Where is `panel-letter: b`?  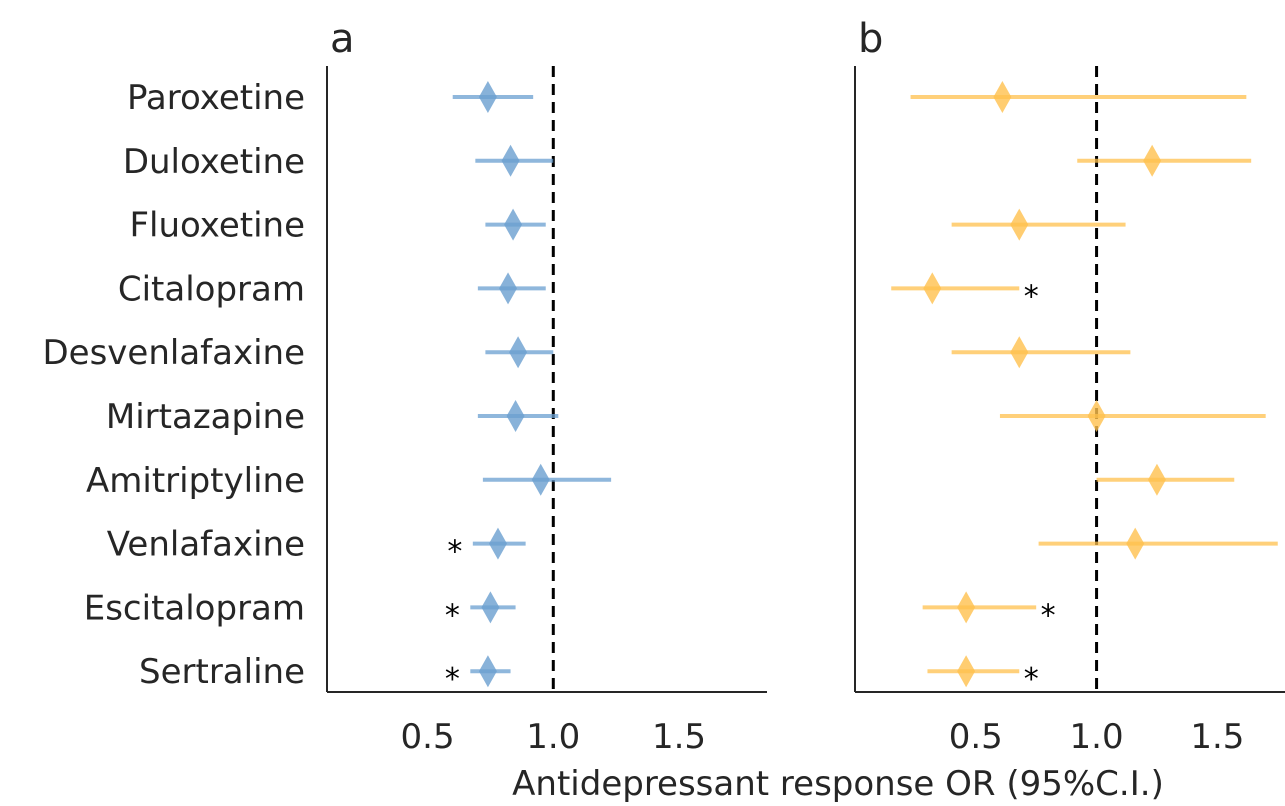 panel-letter: b is located at coordinates (870, 39).